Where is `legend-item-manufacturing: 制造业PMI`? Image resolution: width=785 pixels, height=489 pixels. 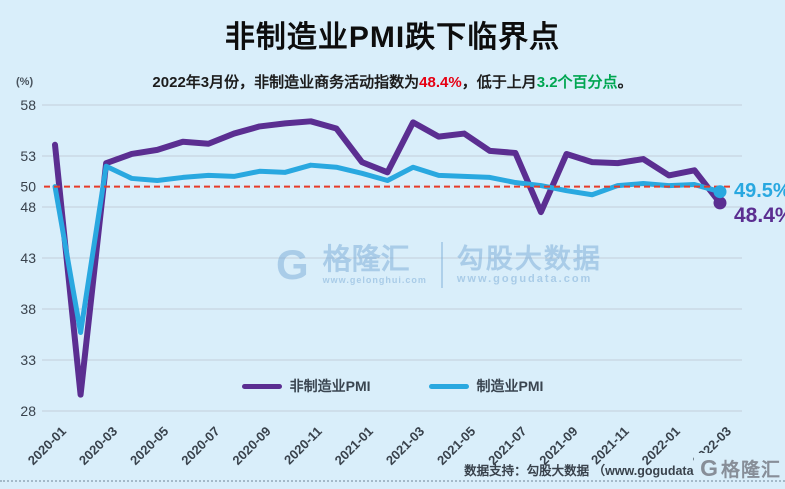 legend-item-manufacturing: 制造业PMI is located at coordinates (486, 386).